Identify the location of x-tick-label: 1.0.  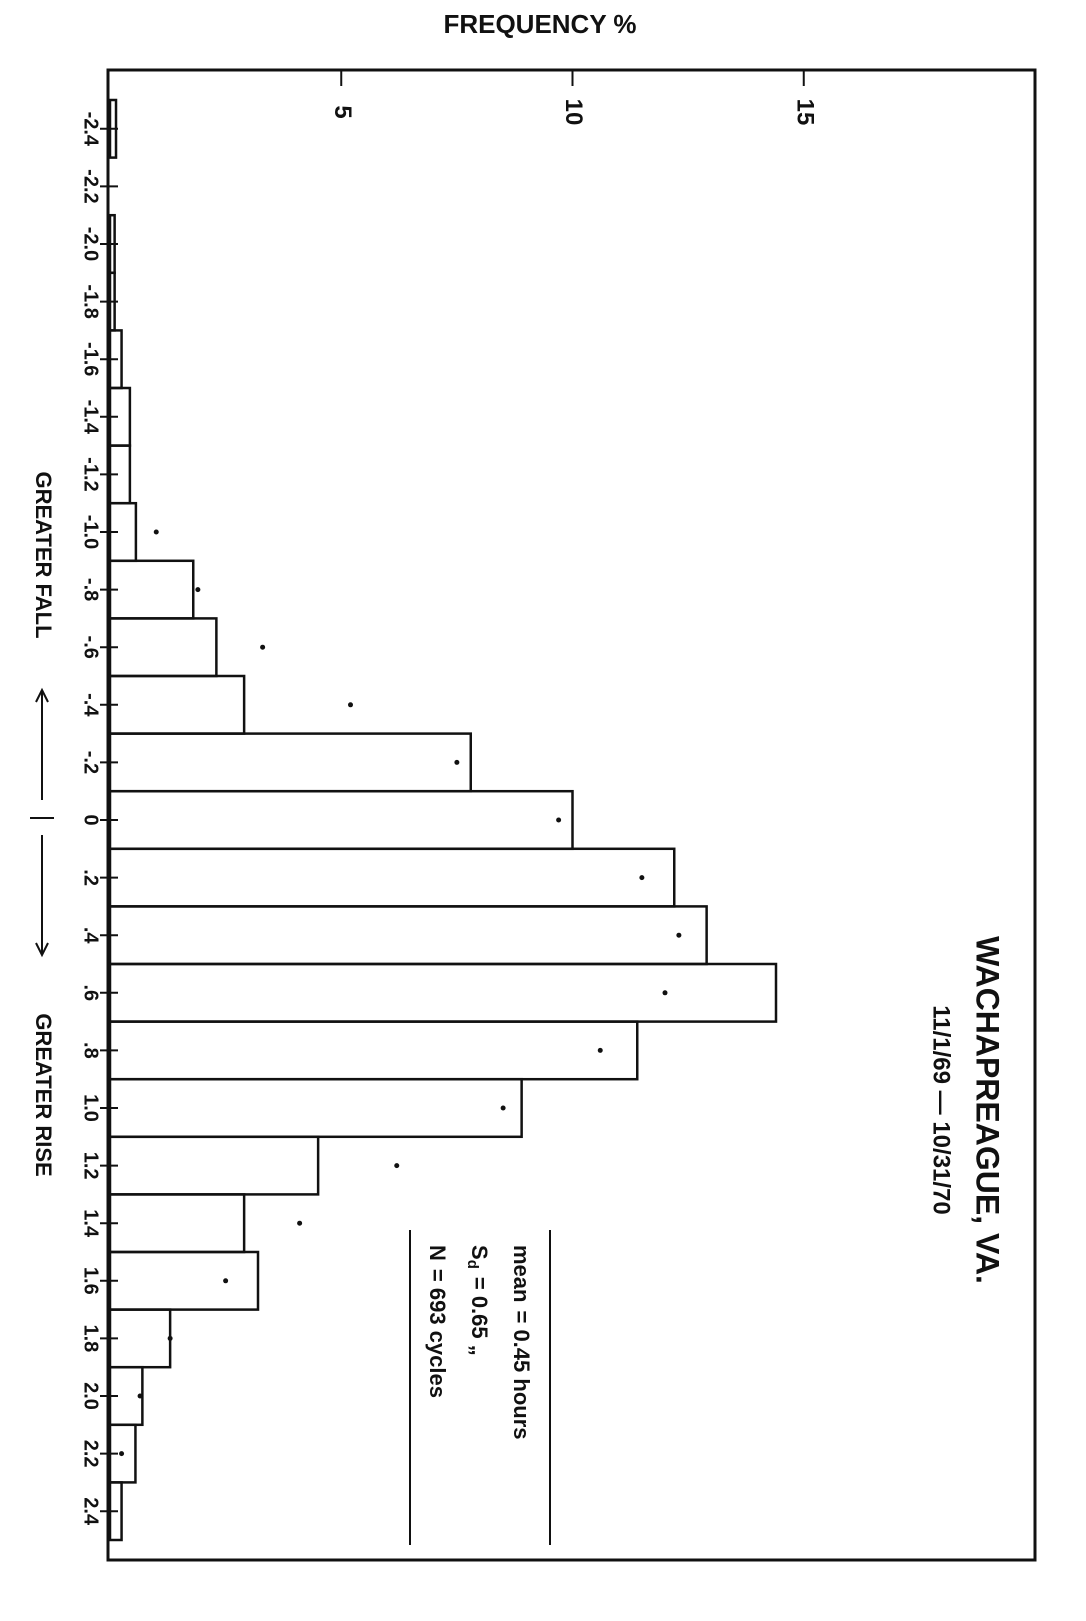
(91, 1108).